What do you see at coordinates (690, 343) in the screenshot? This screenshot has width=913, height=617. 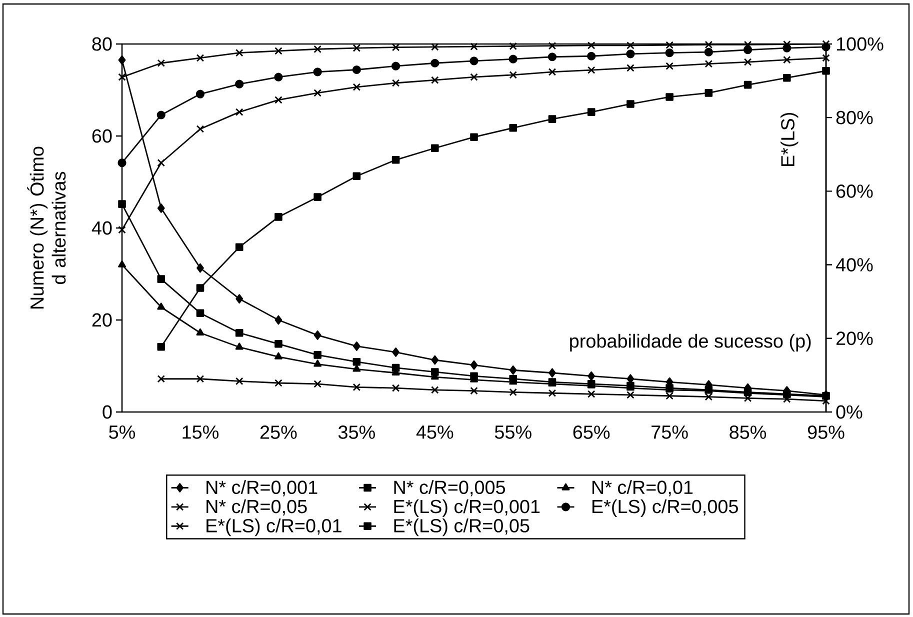 I see `x-axis-title: probabilidade de sucesso (p)` at bounding box center [690, 343].